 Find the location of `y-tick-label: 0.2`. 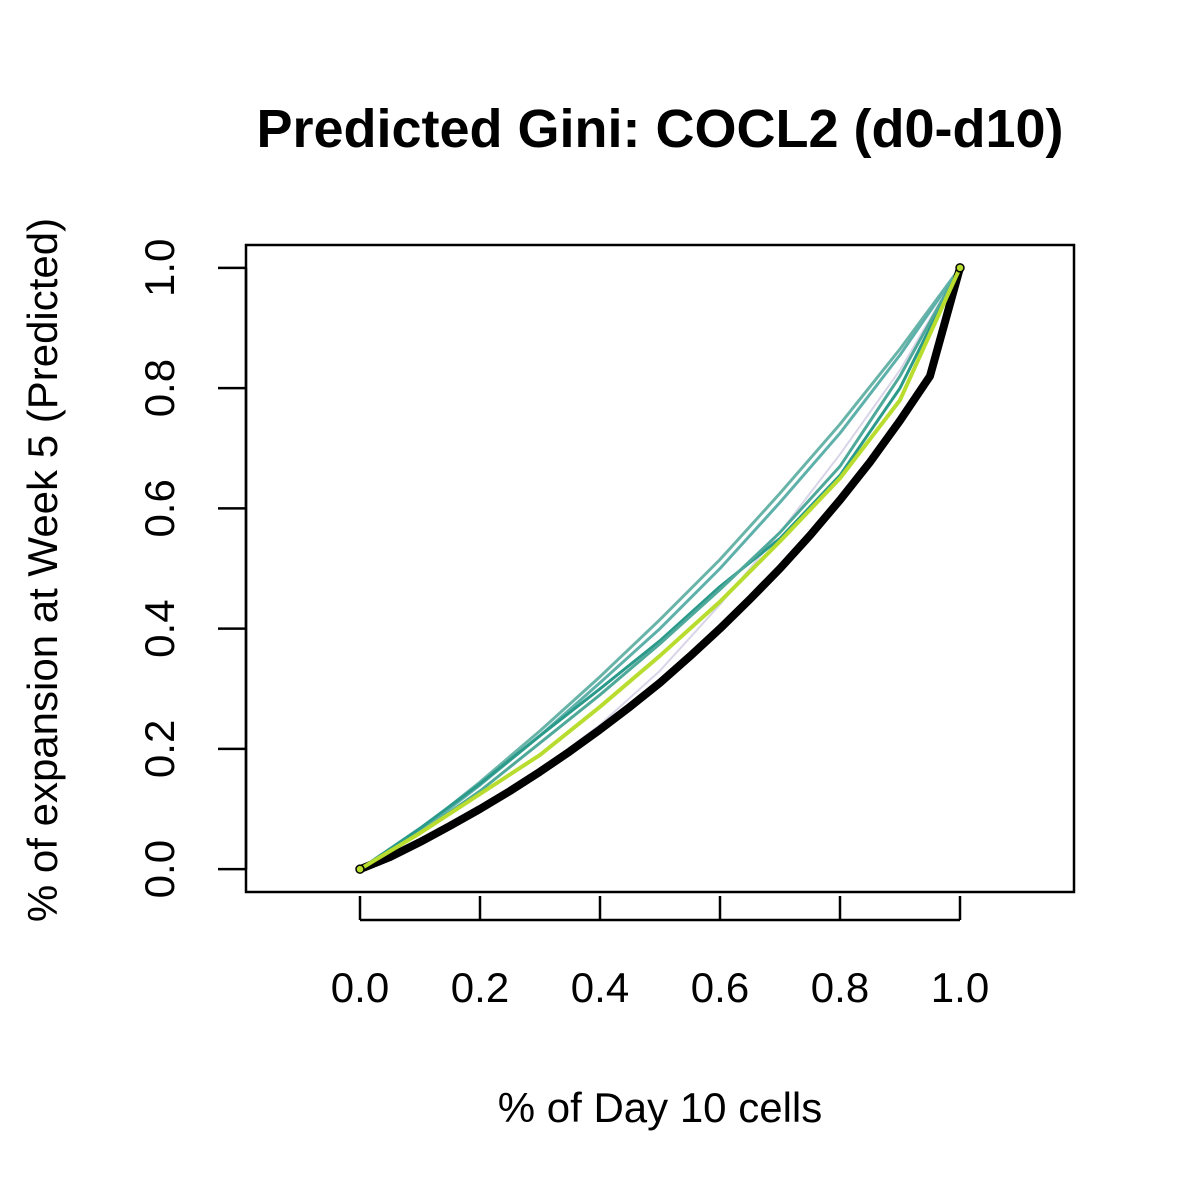

y-tick-label: 0.2 is located at coordinates (159, 749).